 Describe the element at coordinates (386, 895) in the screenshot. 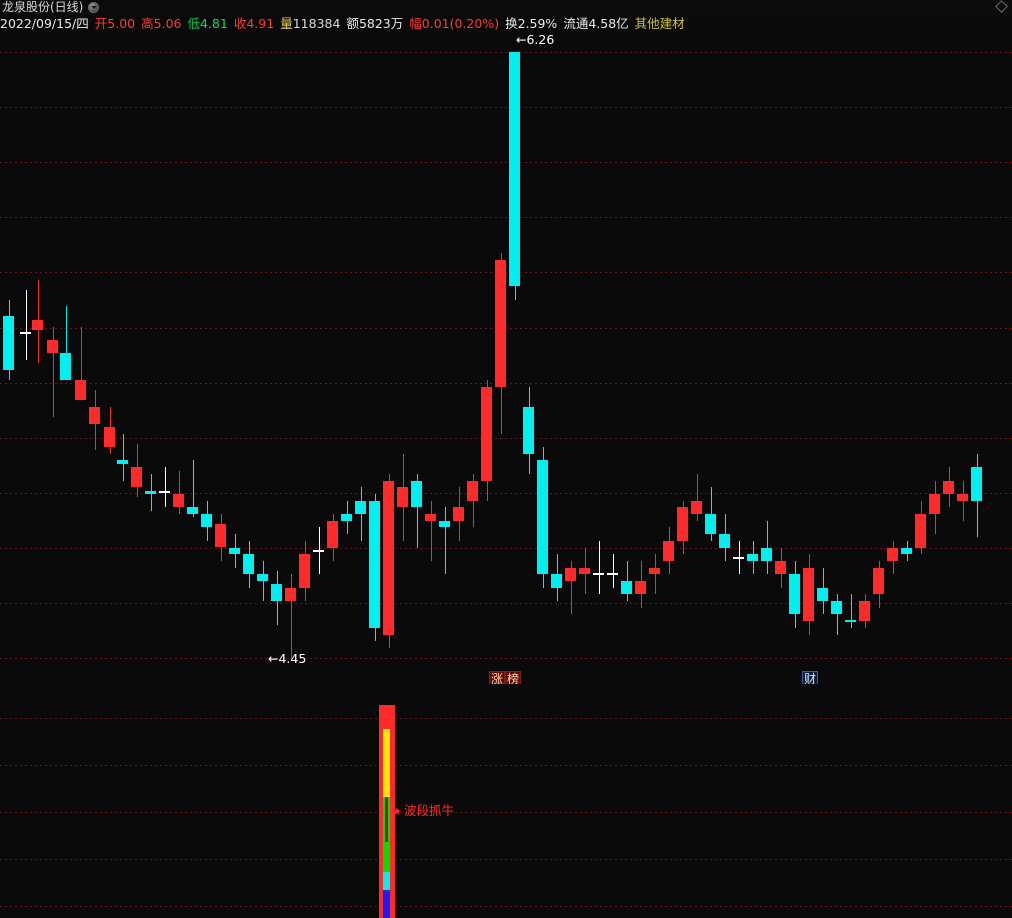

I see `indicator-blue-core` at that location.